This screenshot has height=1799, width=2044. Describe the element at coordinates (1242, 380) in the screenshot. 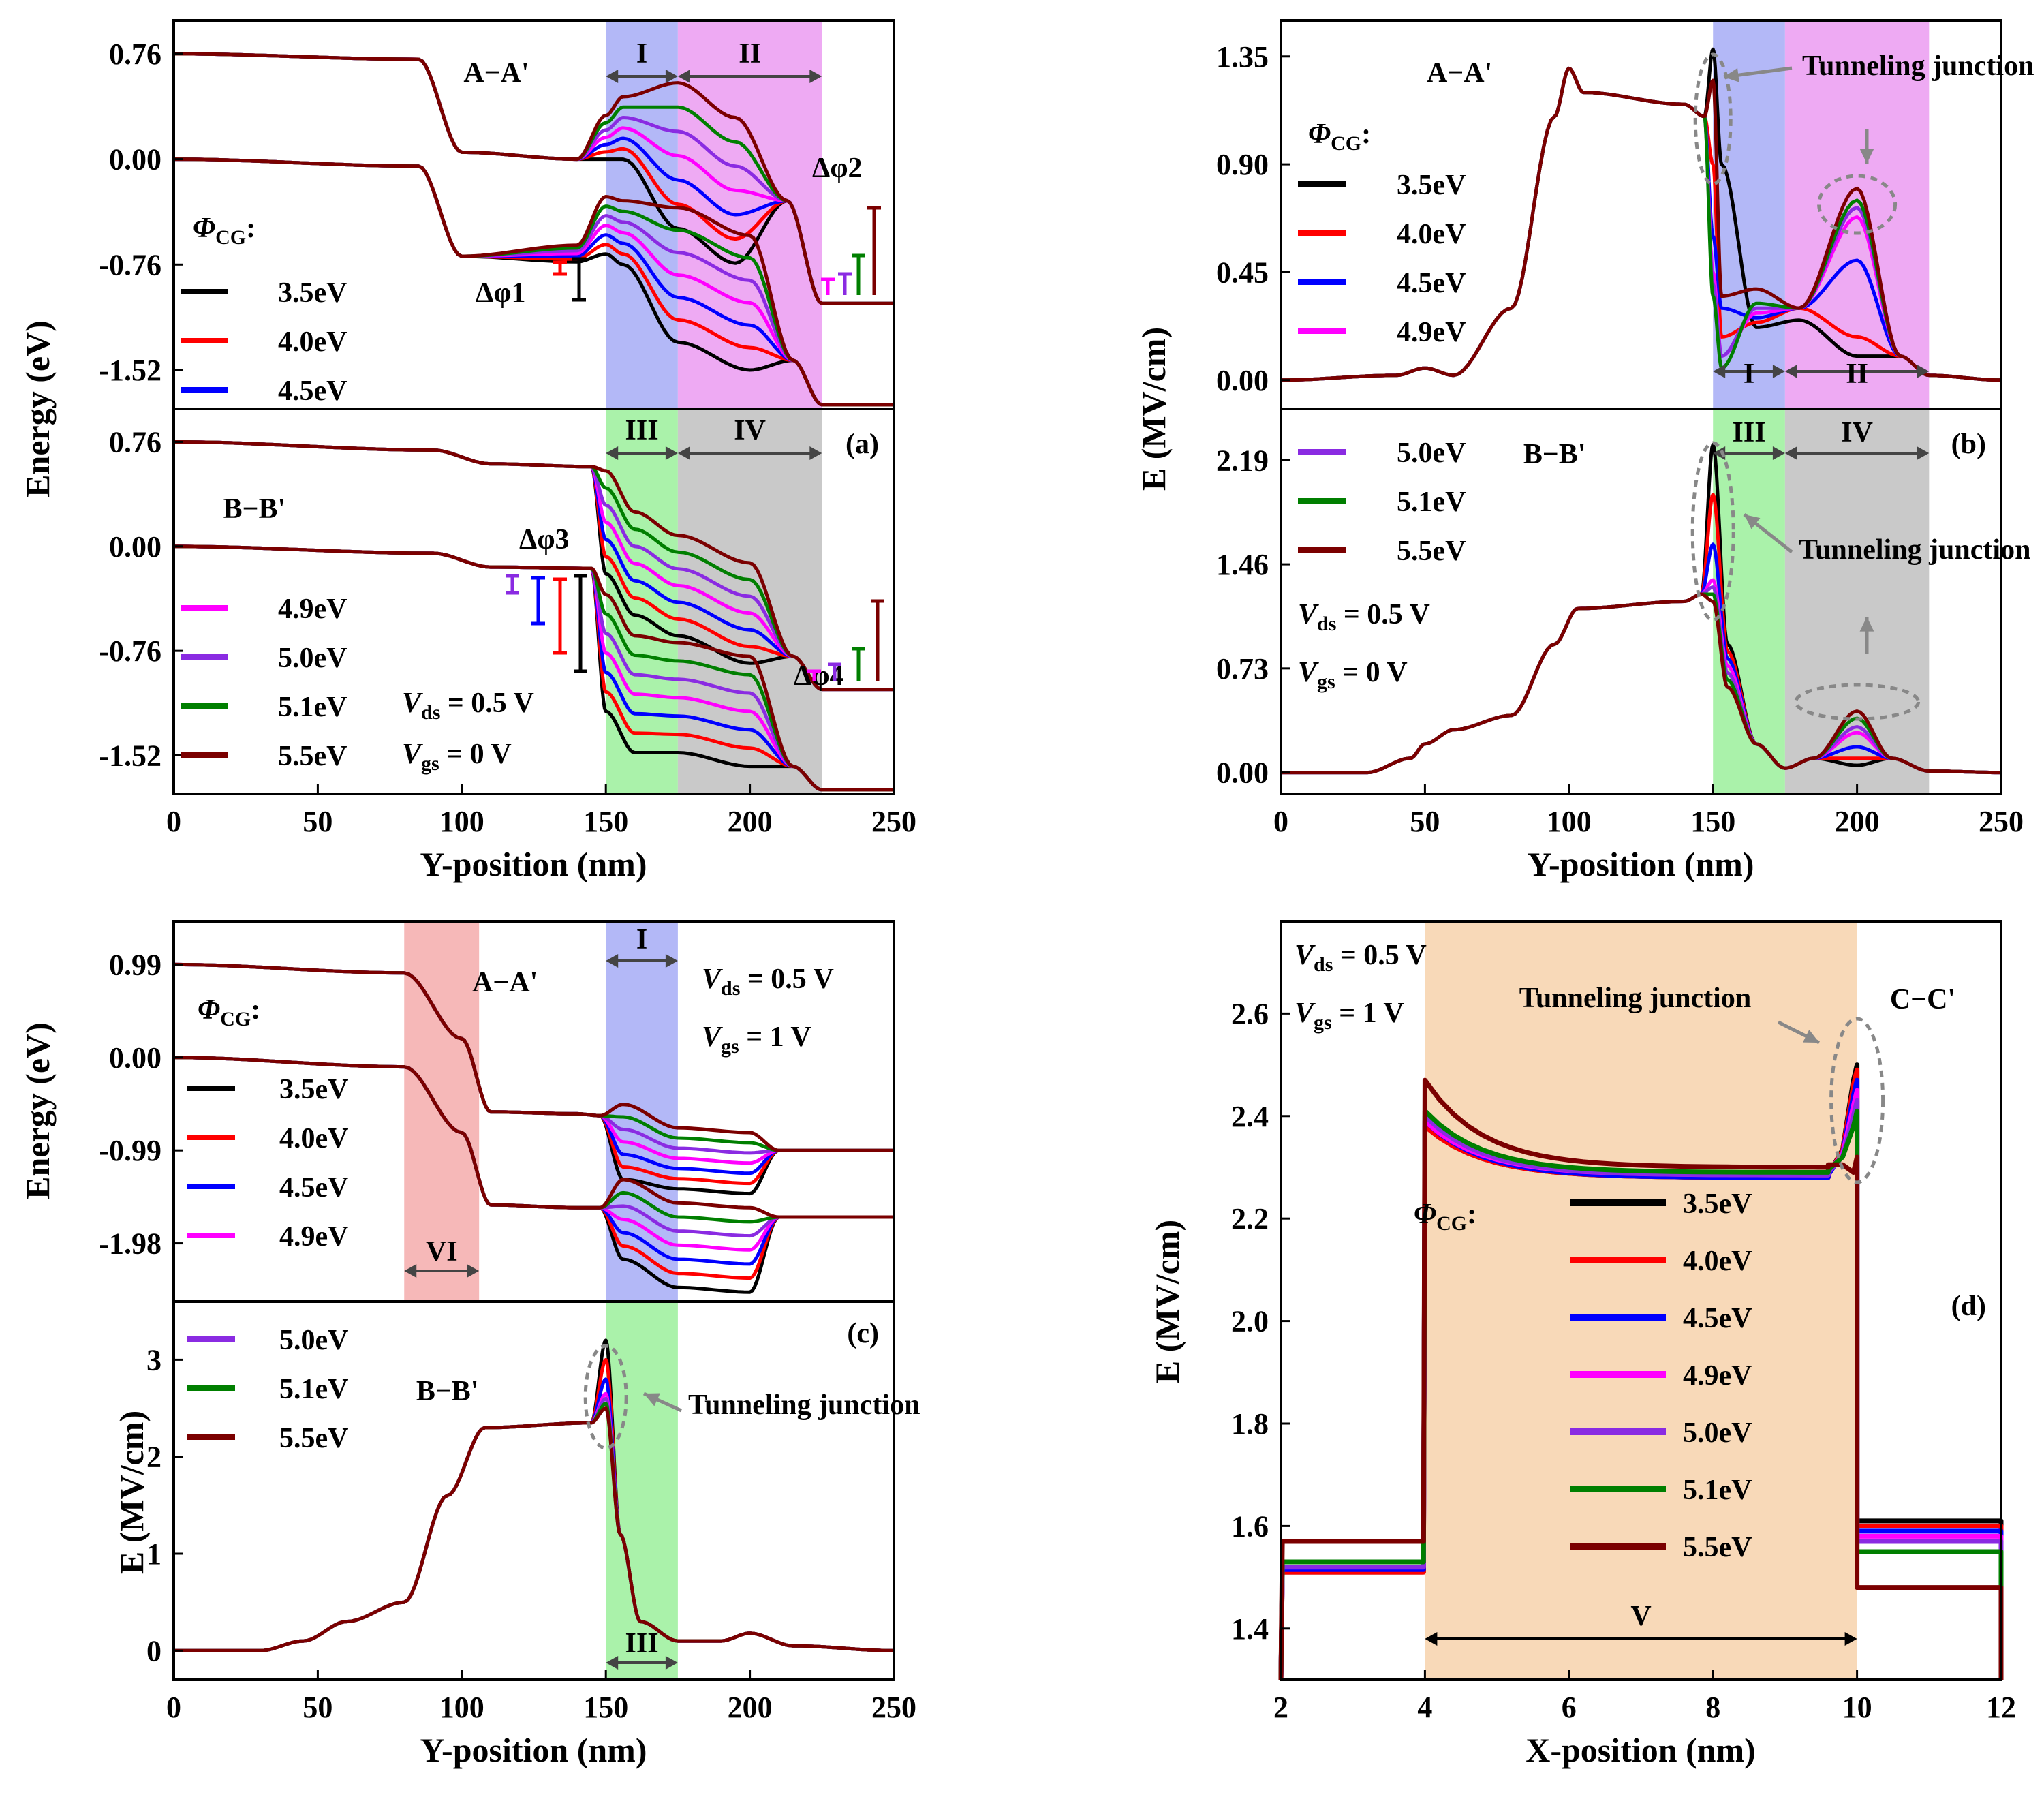

I see `y-tick-label: 0.00` at that location.